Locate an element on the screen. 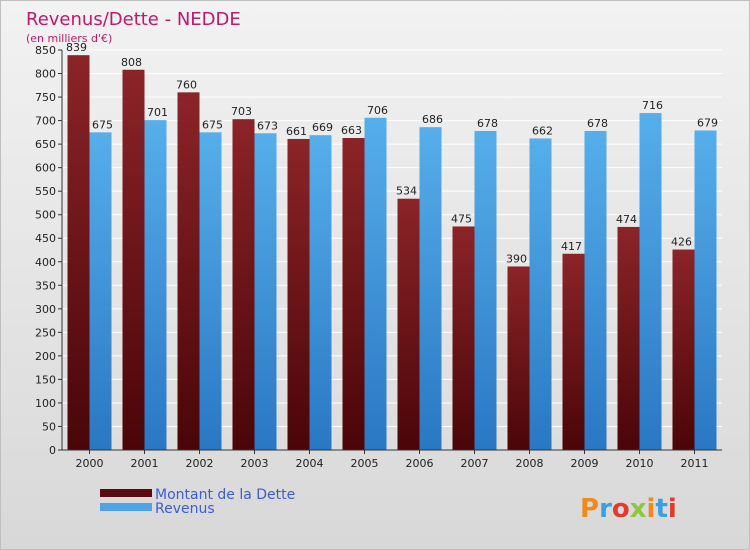  svg-text: Proxiti is located at coordinates (628, 509).